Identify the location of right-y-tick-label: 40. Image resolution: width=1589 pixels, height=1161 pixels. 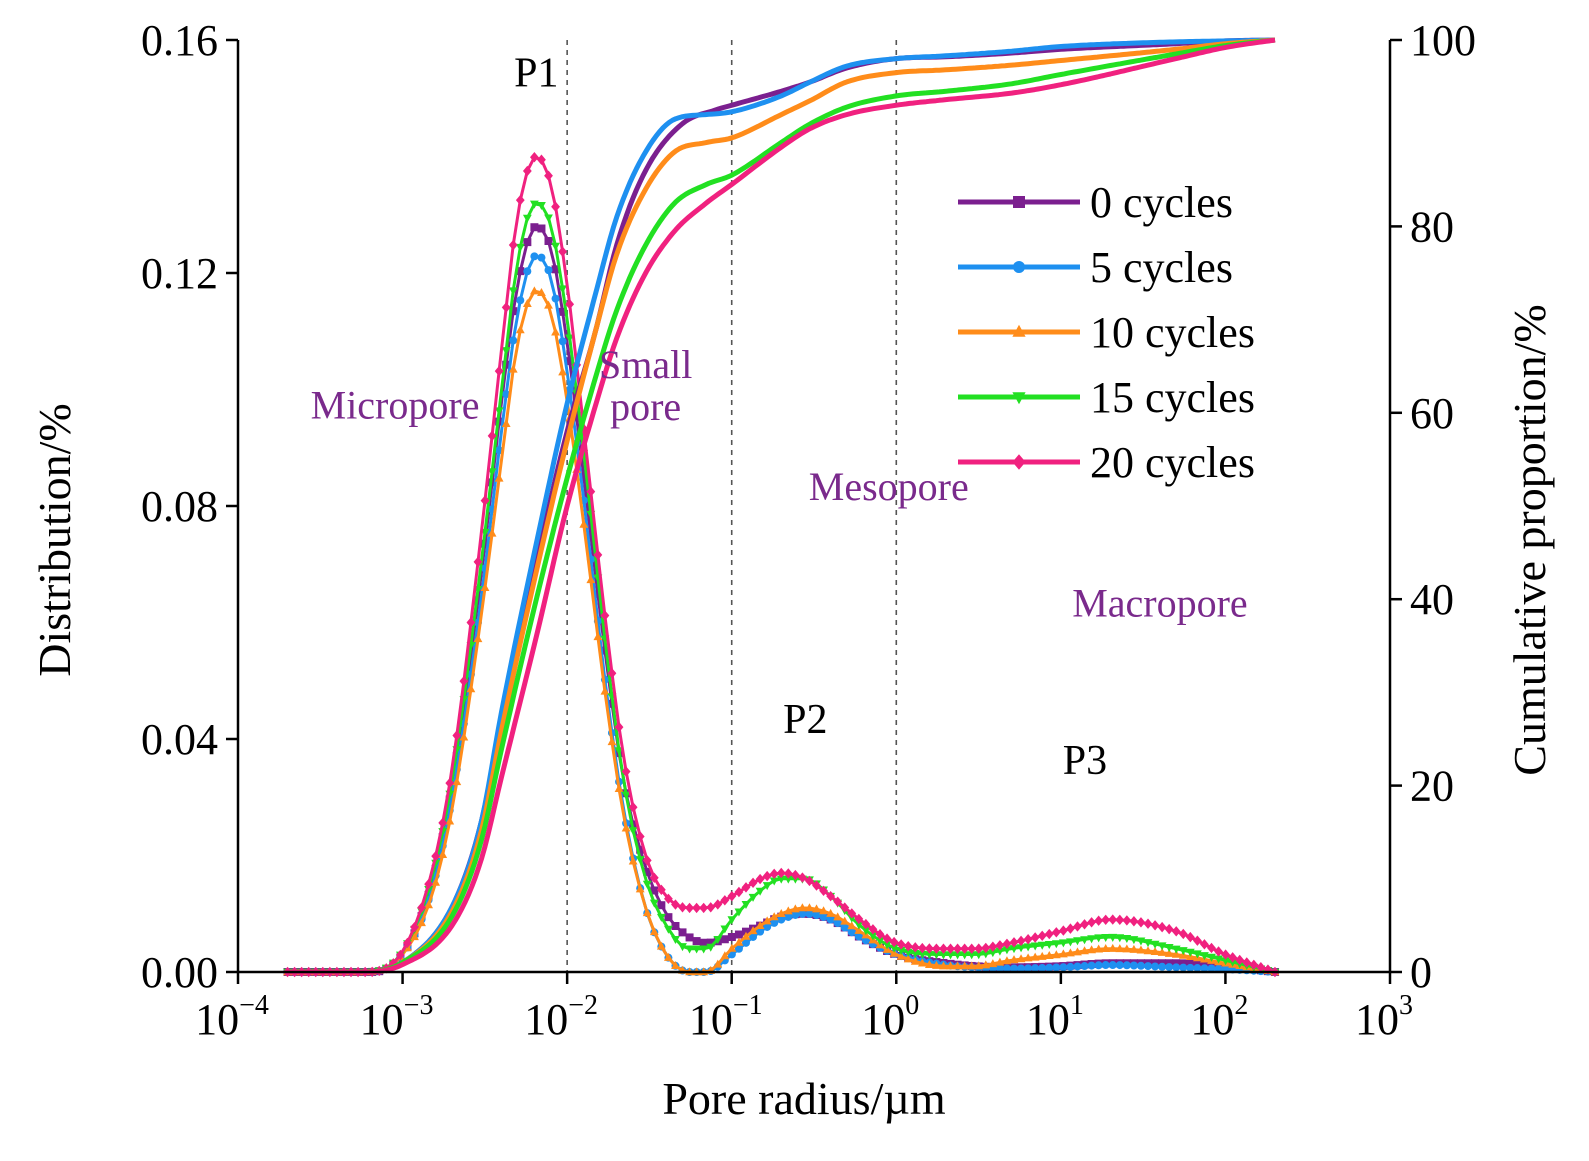
(1432, 599).